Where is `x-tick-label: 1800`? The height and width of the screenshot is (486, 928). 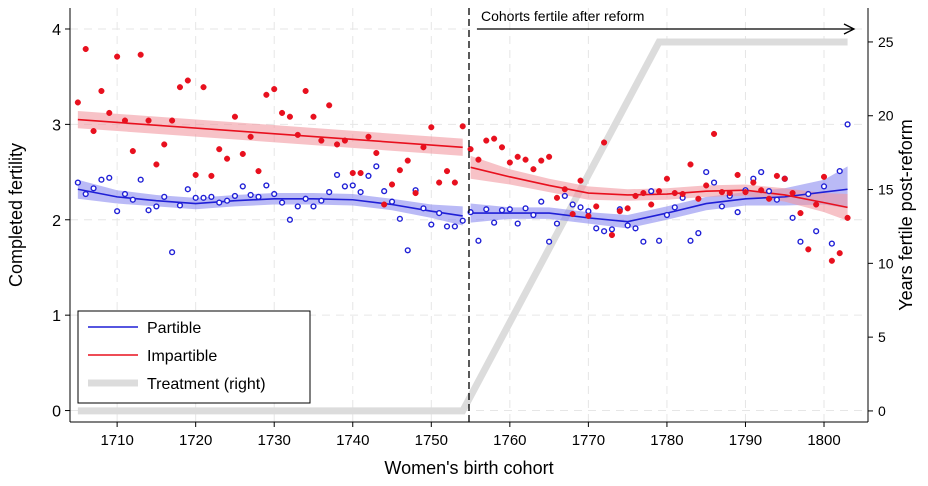
x-tick-label: 1800 is located at coordinates (823, 440).